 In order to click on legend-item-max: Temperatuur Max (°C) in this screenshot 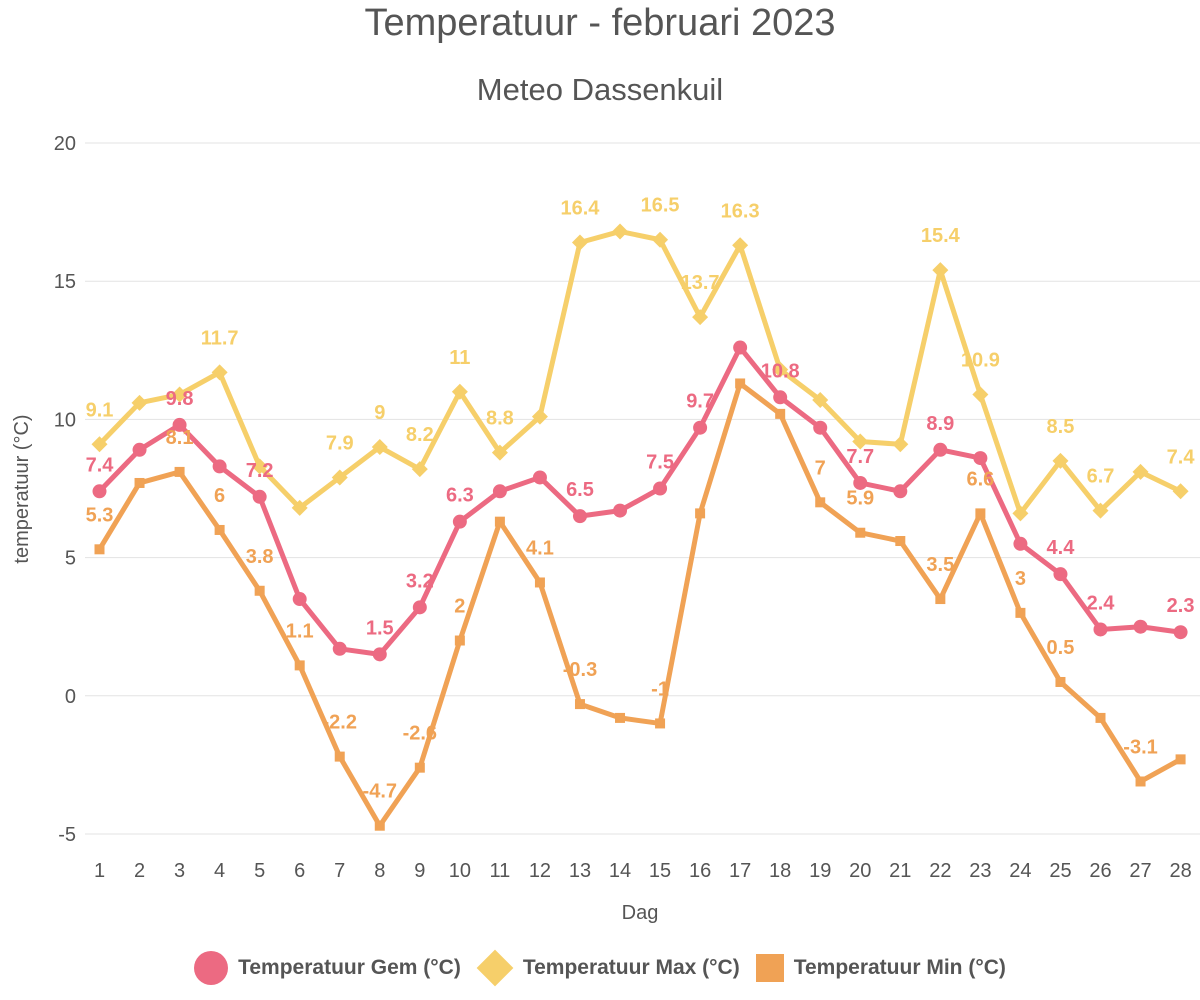, I will do `click(608, 968)`.